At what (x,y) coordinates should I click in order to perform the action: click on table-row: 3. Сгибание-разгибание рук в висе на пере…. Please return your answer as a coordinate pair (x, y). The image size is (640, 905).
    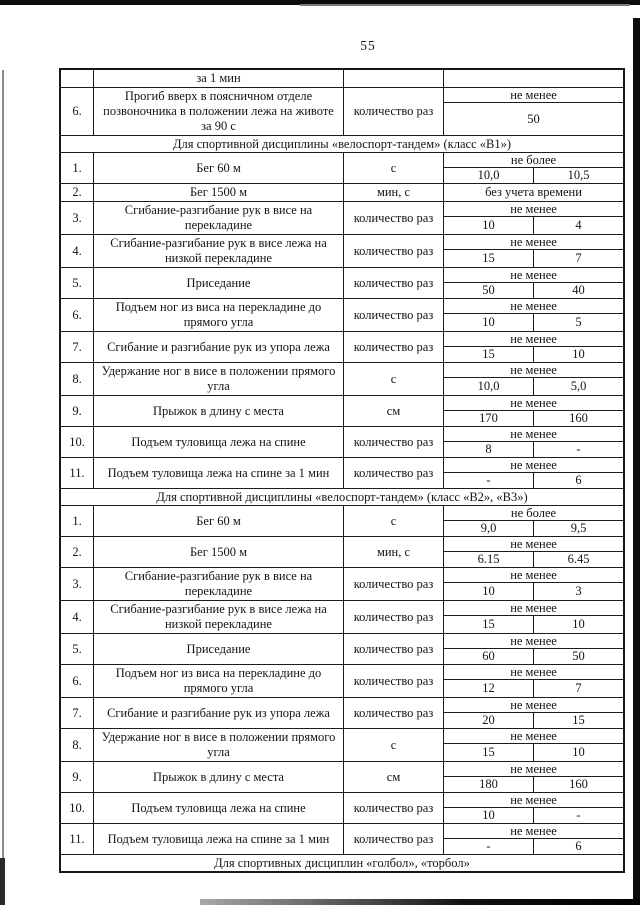
    Looking at the image, I should click on (342, 217).